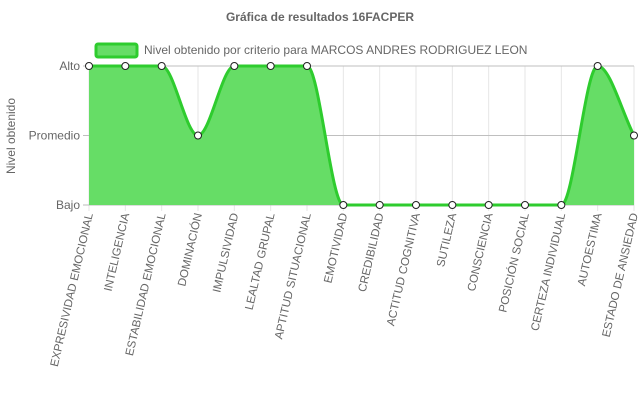 The image size is (639, 411). I want to click on x-tick-label: ESTADO DE ANSIEDAD, so click(620, 275).